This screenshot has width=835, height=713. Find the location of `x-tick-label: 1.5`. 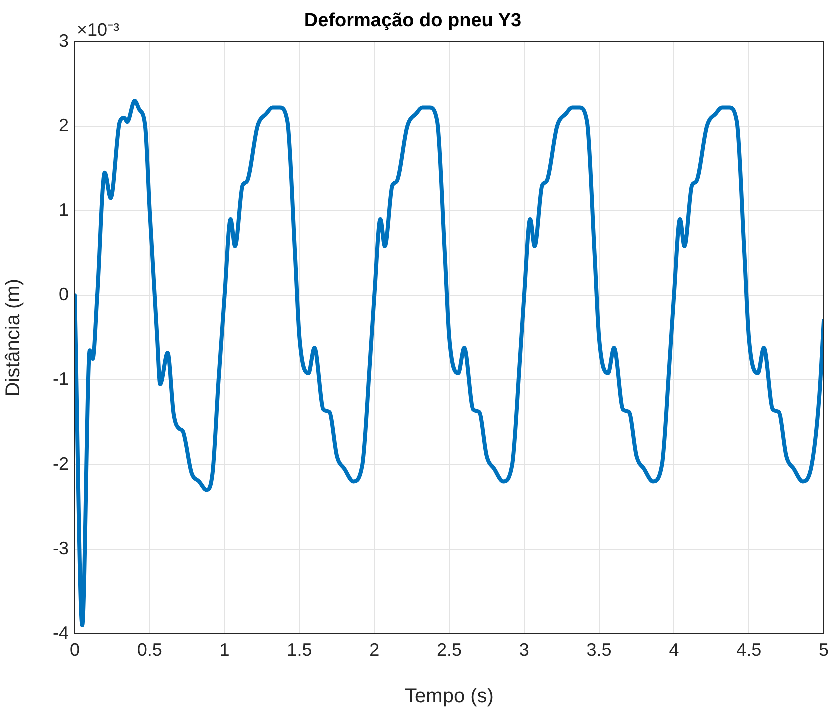

x-tick-label: 1.5 is located at coordinates (299, 650).